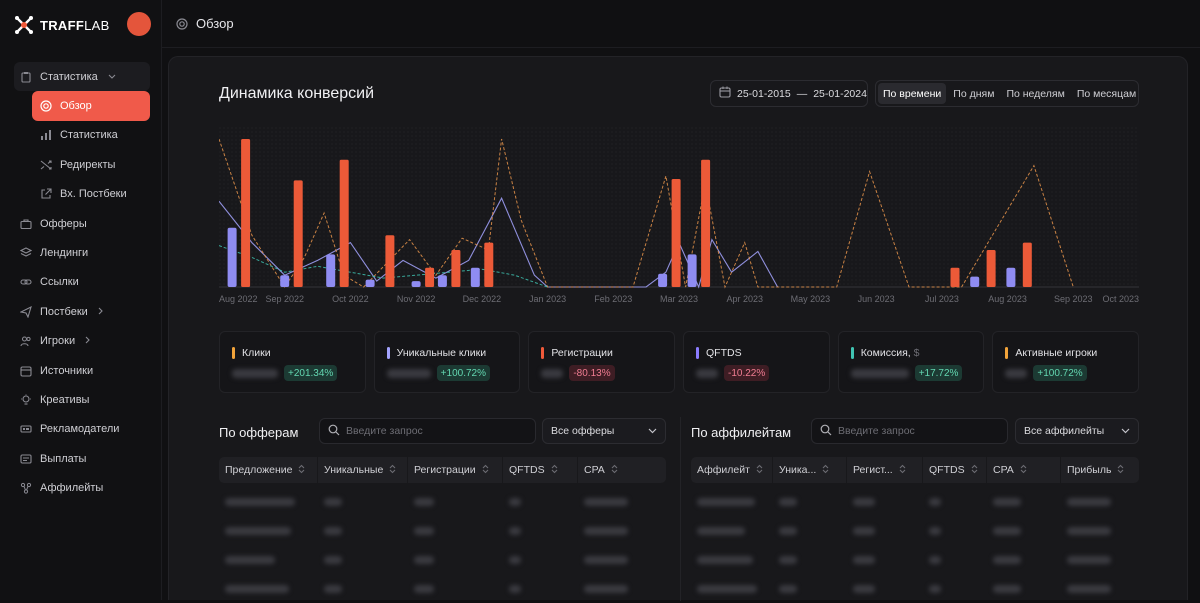  Describe the element at coordinates (82, 341) in the screenshot. I see `sidebar-item-9: Игроки` at that location.